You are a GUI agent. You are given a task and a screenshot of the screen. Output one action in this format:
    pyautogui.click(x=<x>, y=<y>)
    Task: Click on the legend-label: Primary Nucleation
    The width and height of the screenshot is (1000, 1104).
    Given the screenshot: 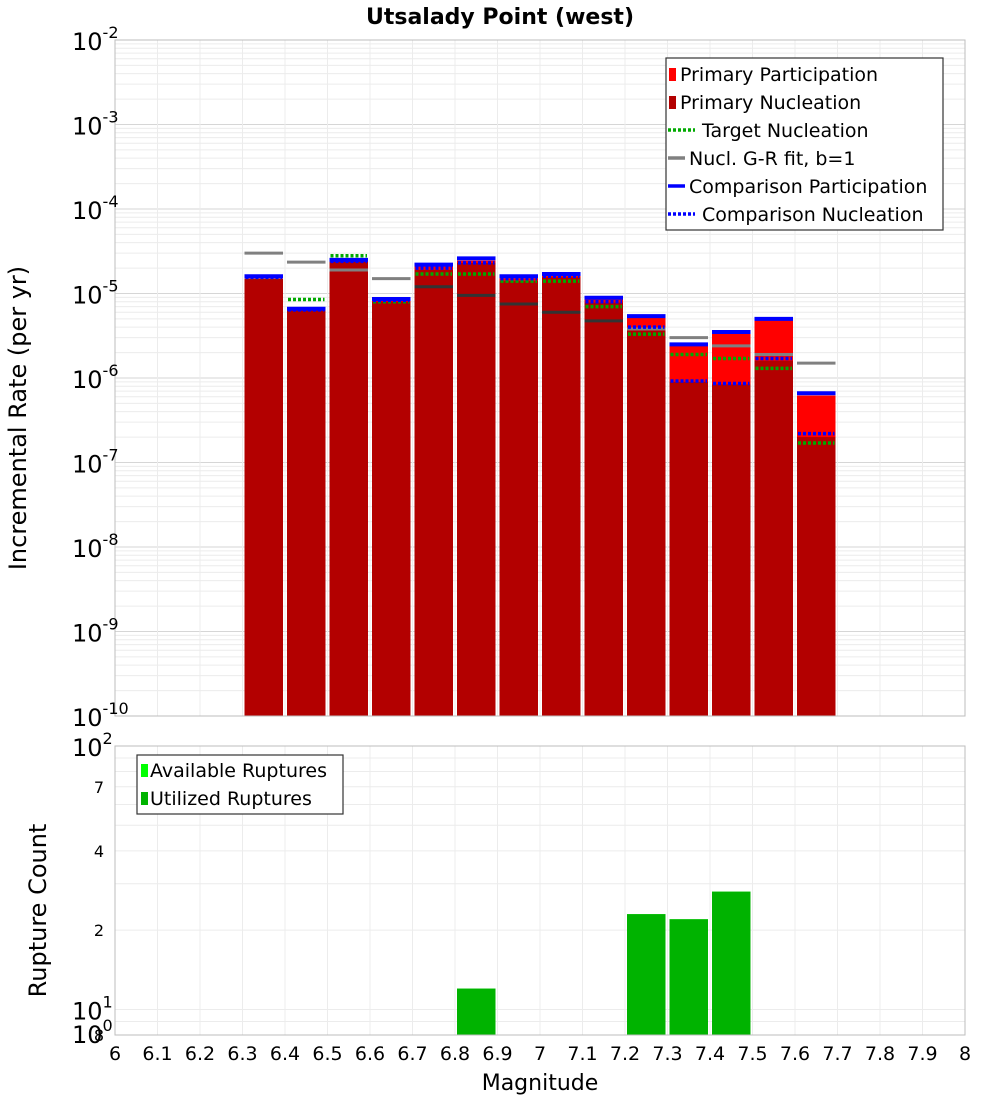 What is the action you would take?
    pyautogui.click(x=770, y=103)
    